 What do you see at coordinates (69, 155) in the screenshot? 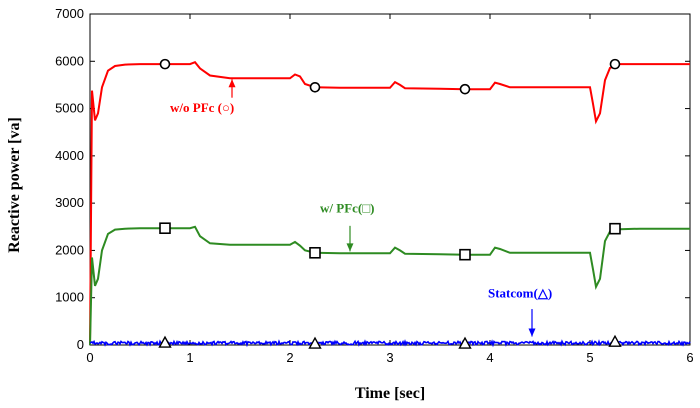
I see `y-tick-label: 4000` at bounding box center [69, 155].